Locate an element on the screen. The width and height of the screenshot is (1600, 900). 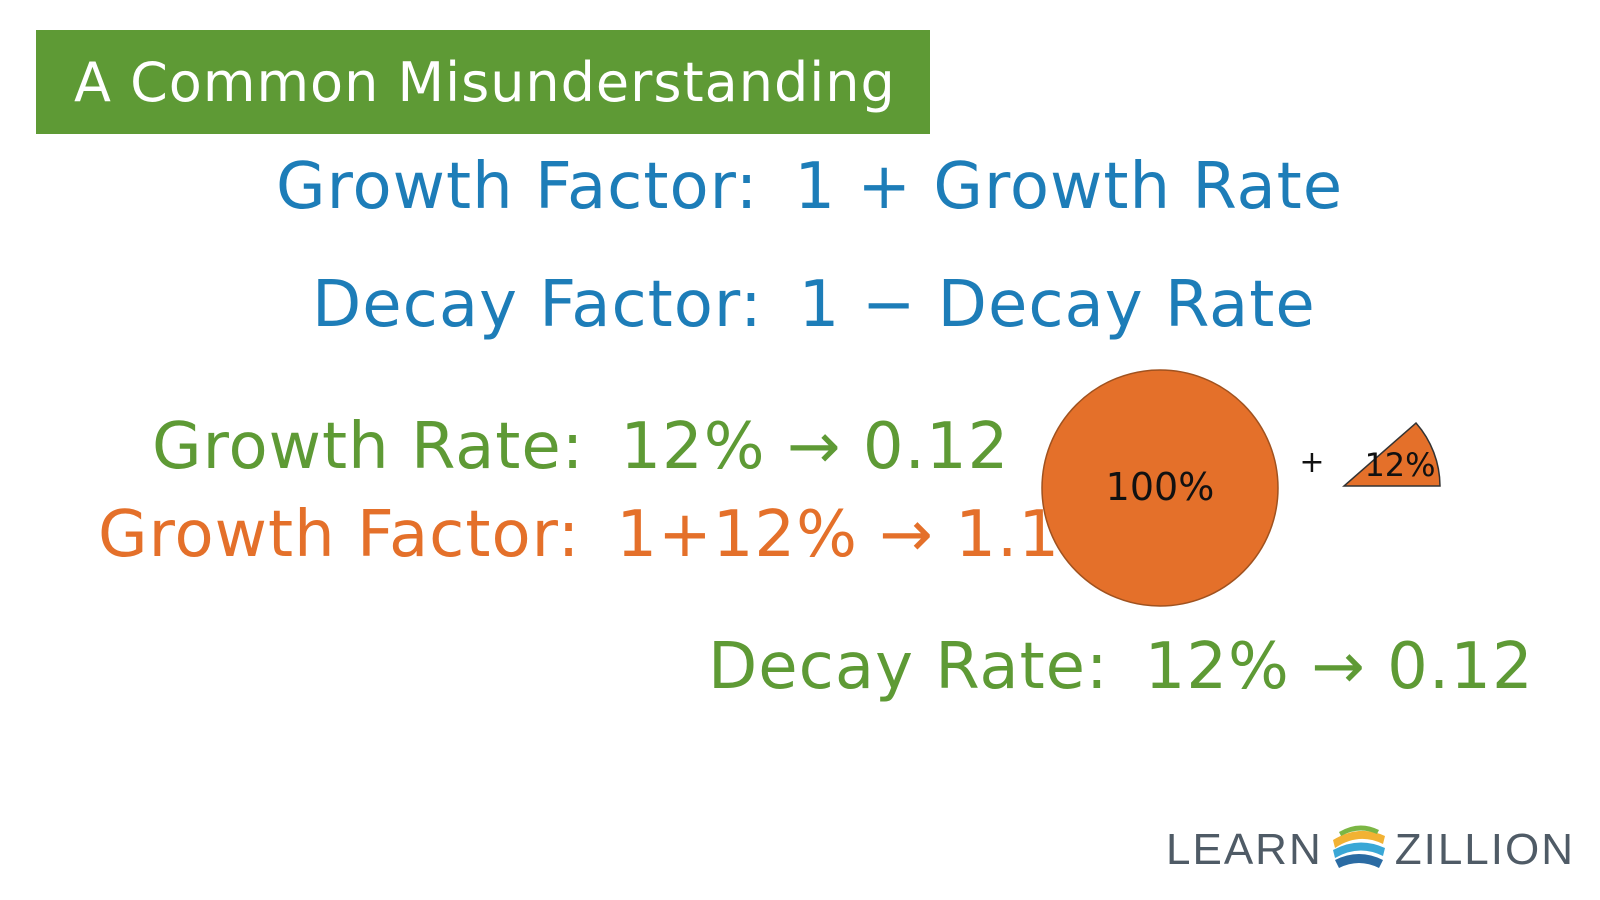
whole-label: 100% is located at coordinates (1160, 487).